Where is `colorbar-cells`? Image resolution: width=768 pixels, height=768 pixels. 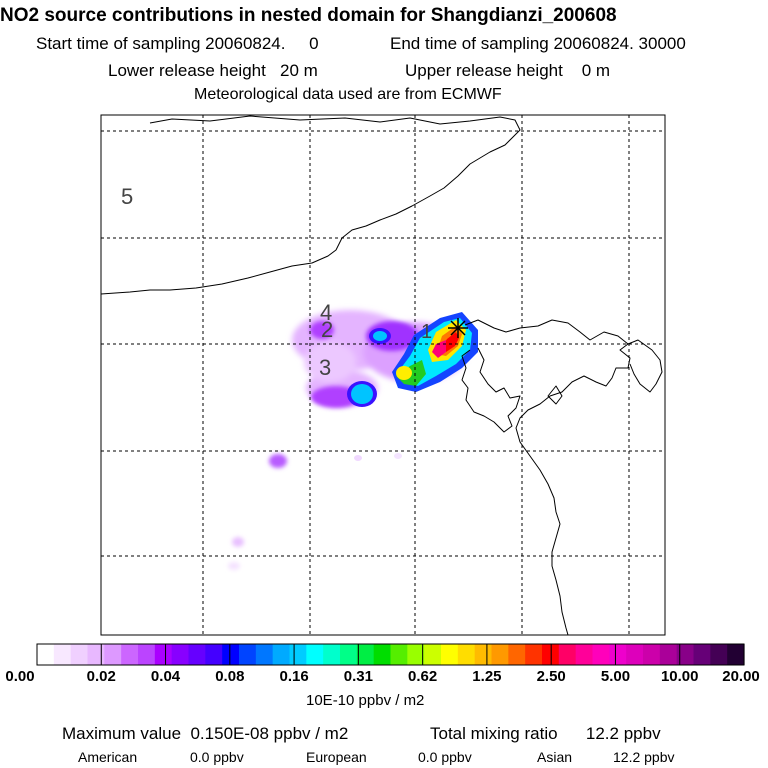
colorbar-cells is located at coordinates (391, 654).